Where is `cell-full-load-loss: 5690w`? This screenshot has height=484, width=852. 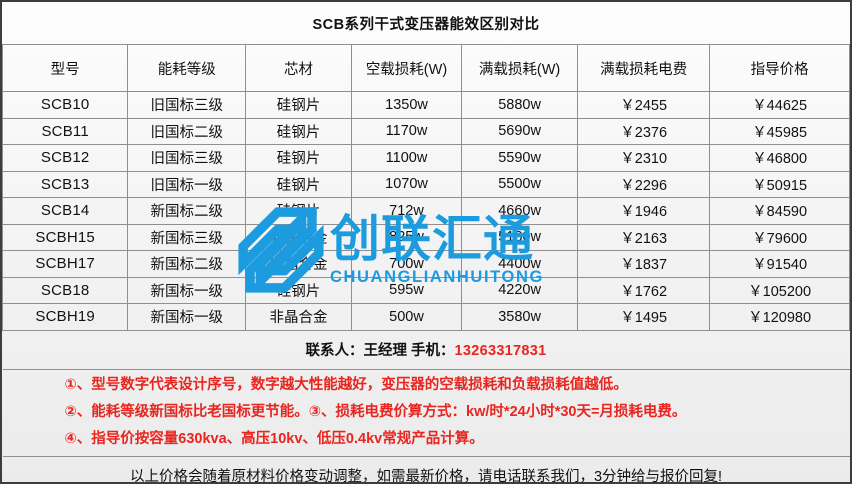 cell-full-load-loss: 5690w is located at coordinates (520, 131).